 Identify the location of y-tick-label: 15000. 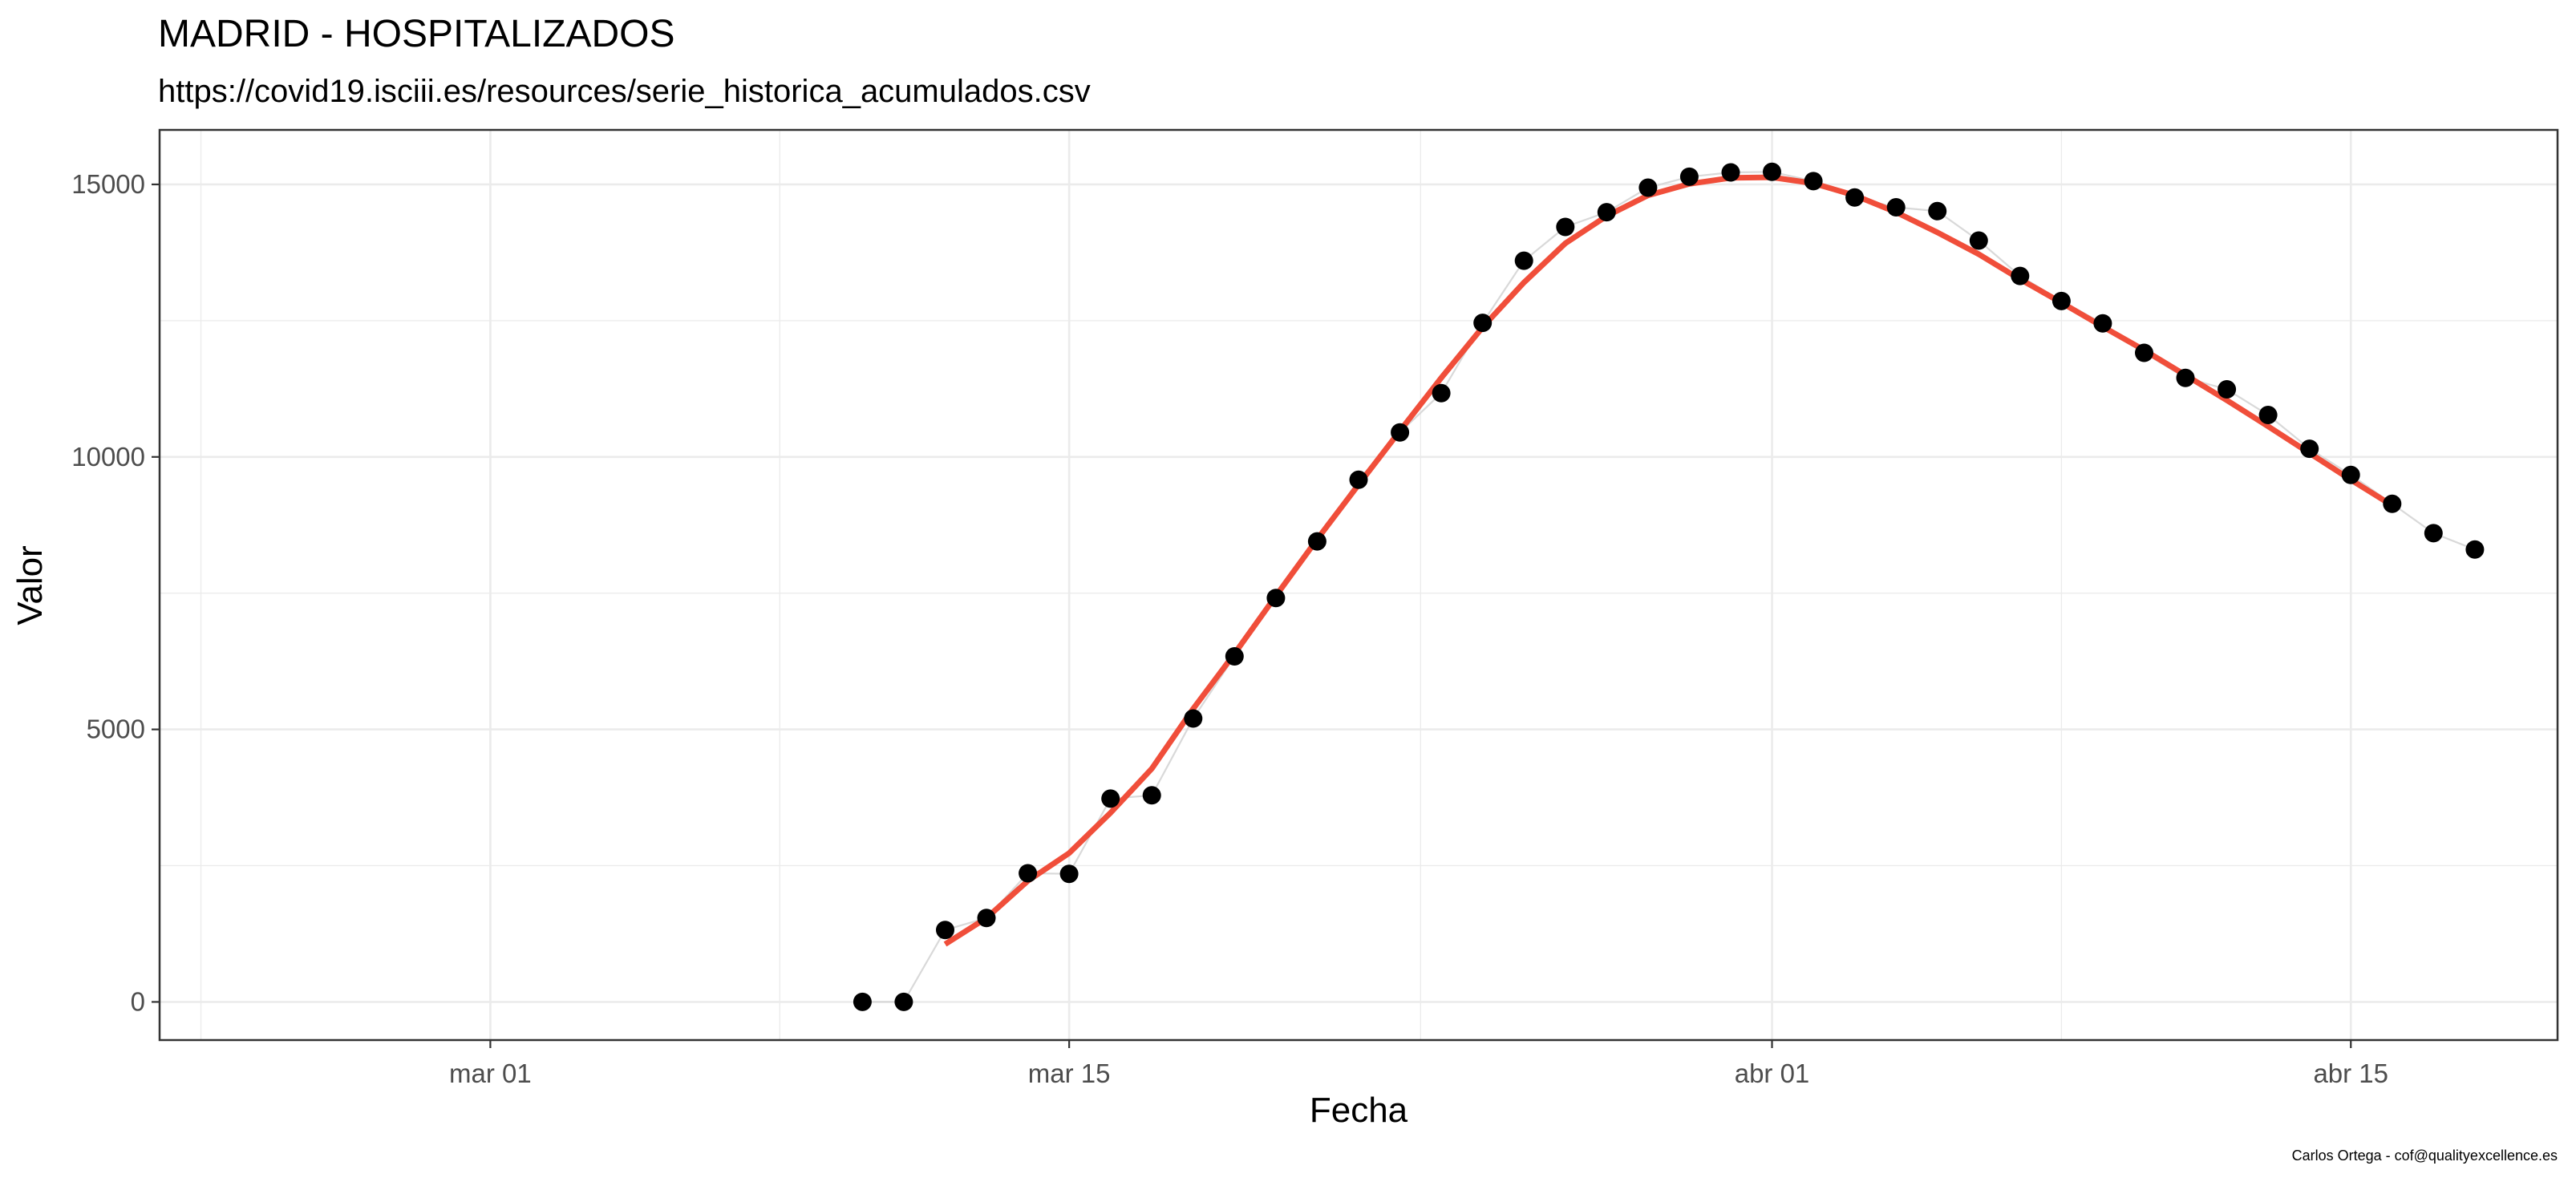
(108, 184).